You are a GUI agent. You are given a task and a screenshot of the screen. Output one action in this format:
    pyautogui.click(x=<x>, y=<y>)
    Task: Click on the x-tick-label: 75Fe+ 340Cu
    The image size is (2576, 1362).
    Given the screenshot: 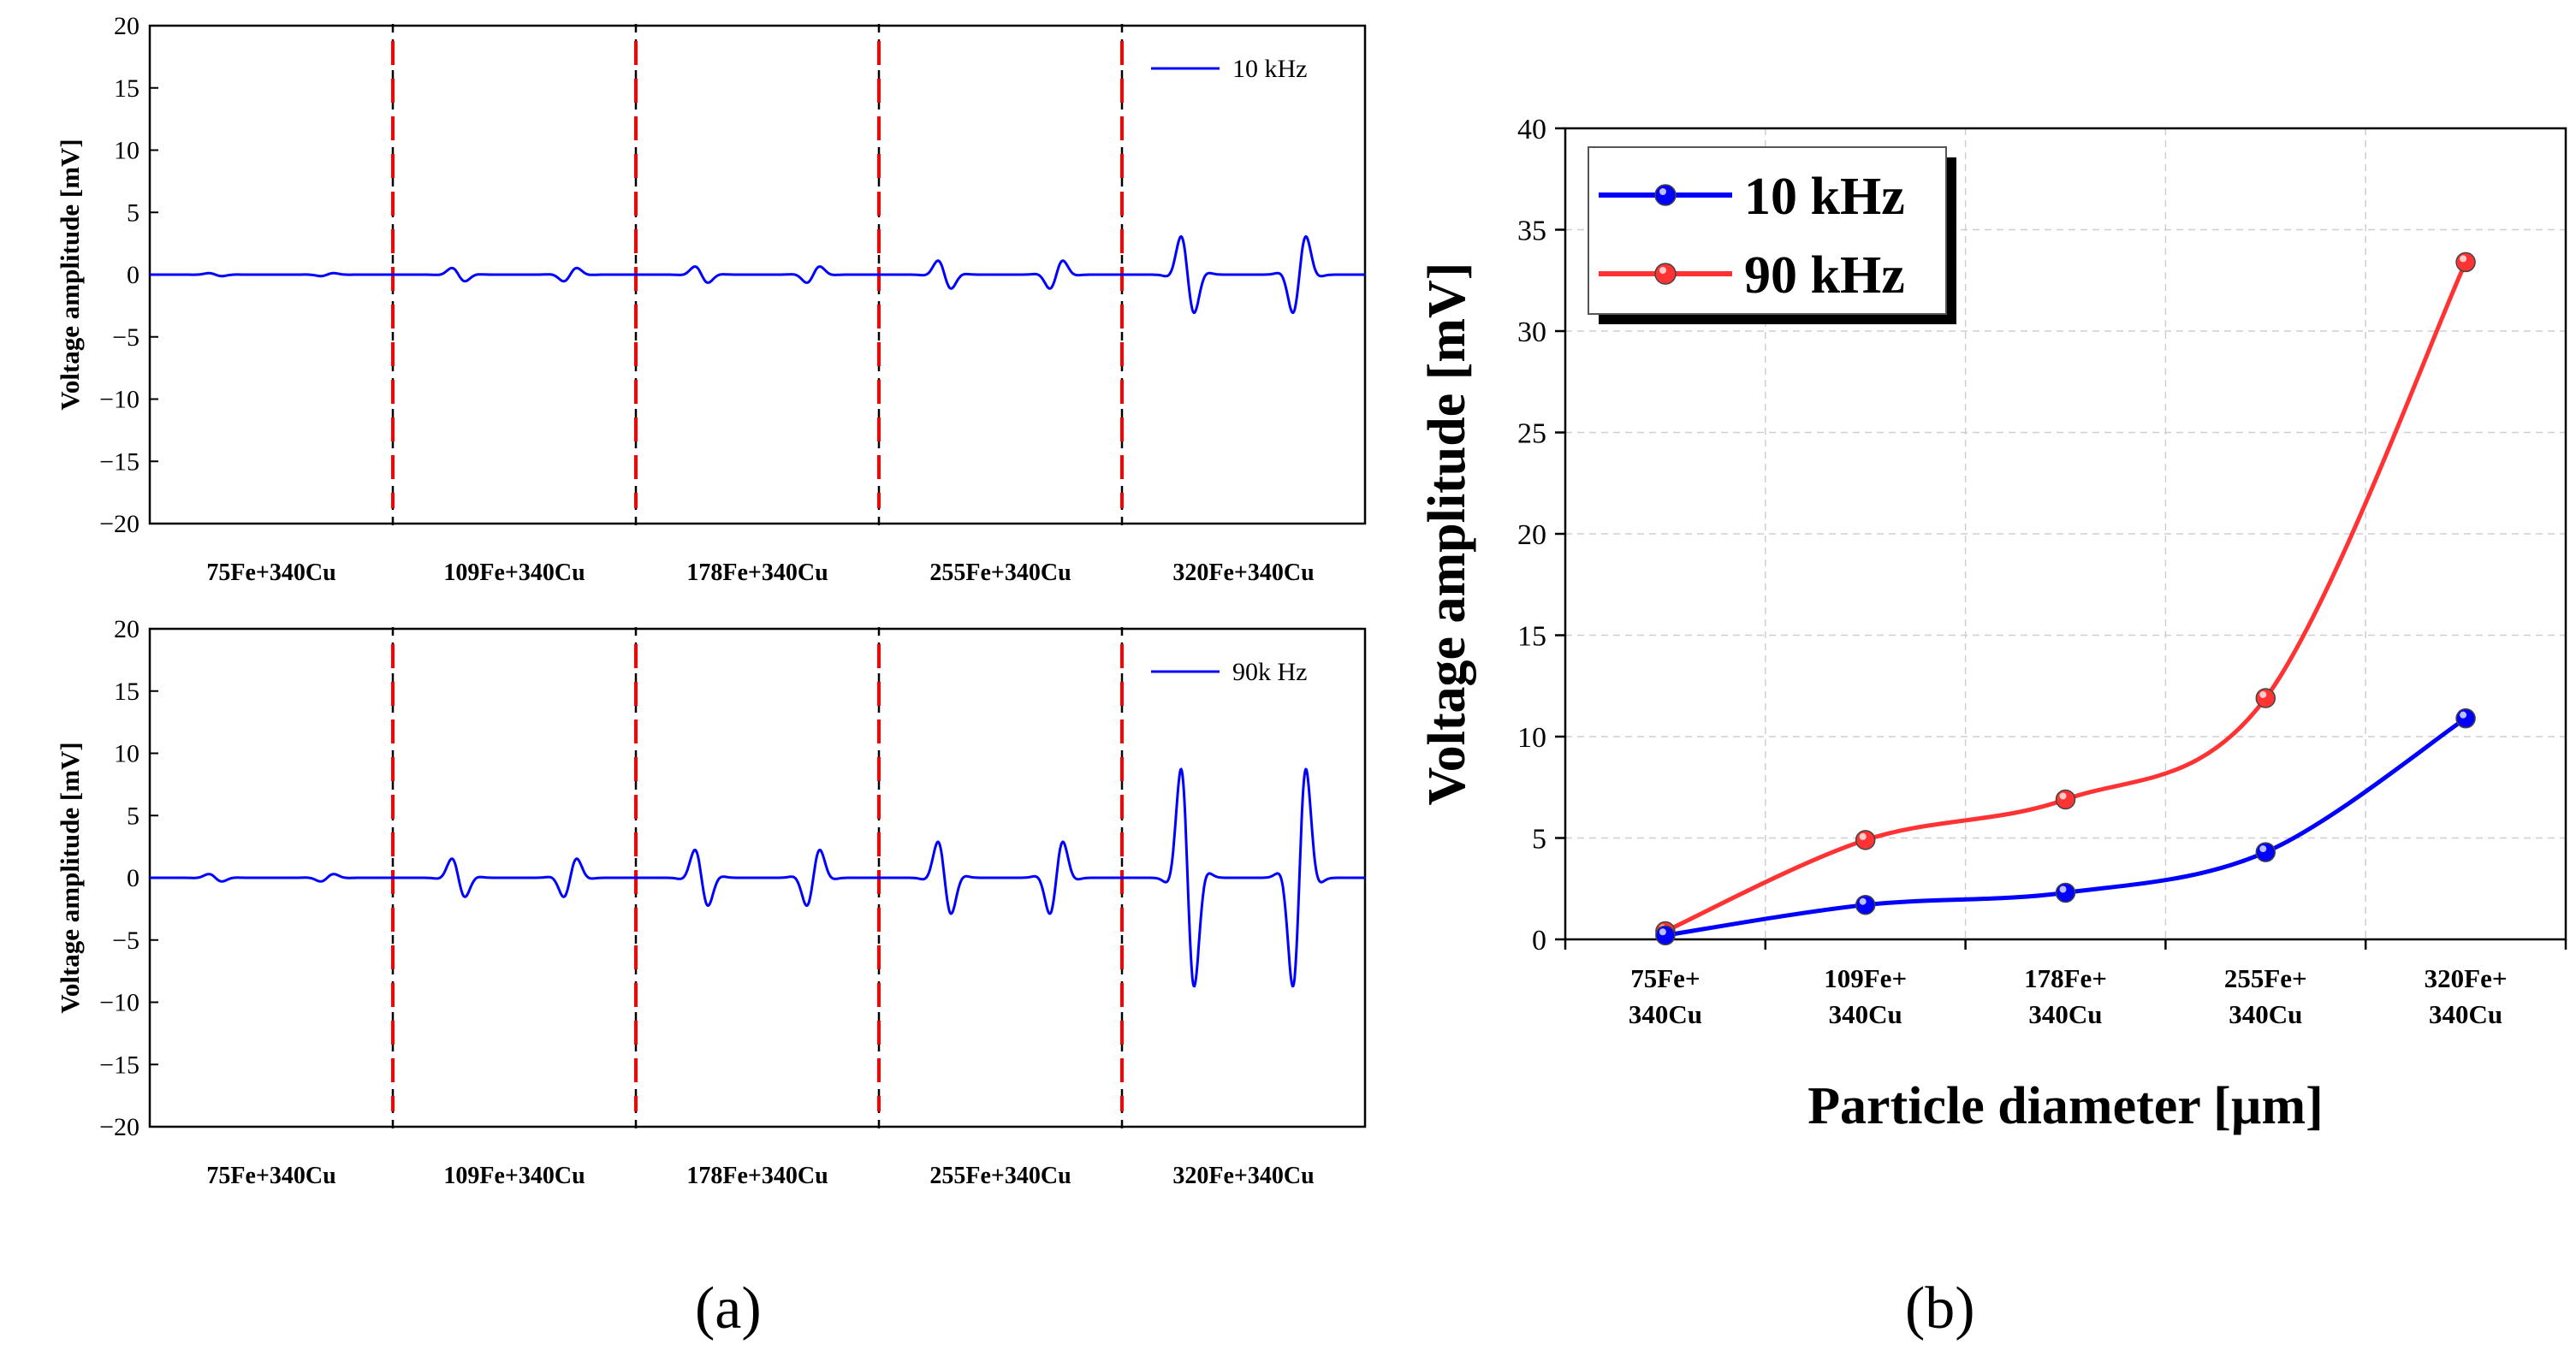 What is the action you would take?
    pyautogui.click(x=1665, y=996)
    